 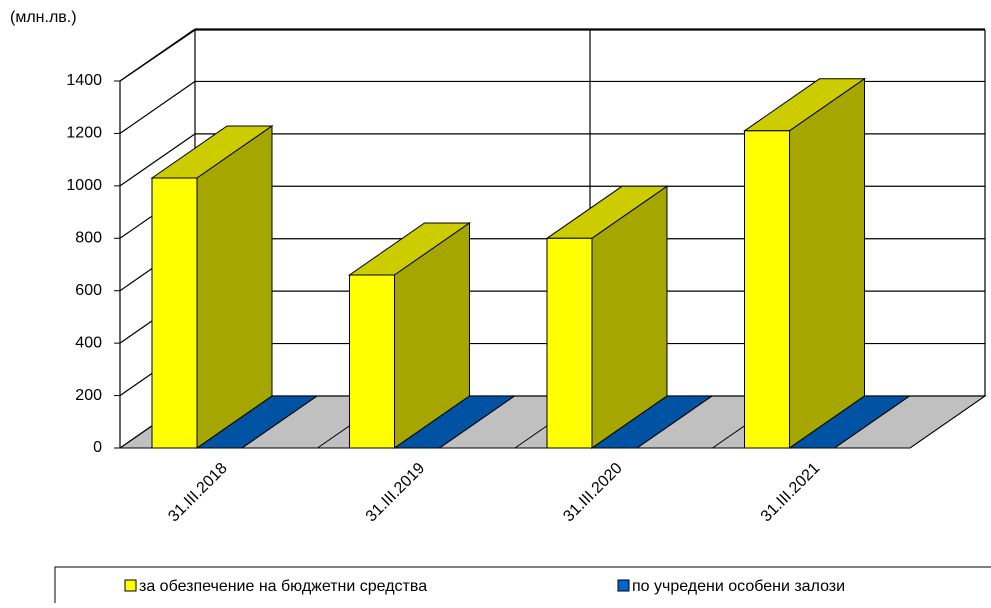 What do you see at coordinates (791, 493) in the screenshot?
I see `x-tick-label: 31.III.2021` at bounding box center [791, 493].